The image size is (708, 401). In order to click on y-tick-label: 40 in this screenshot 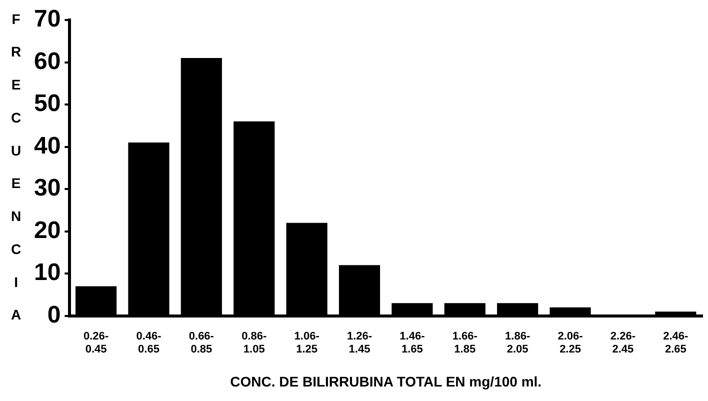, I will do `click(47, 146)`.